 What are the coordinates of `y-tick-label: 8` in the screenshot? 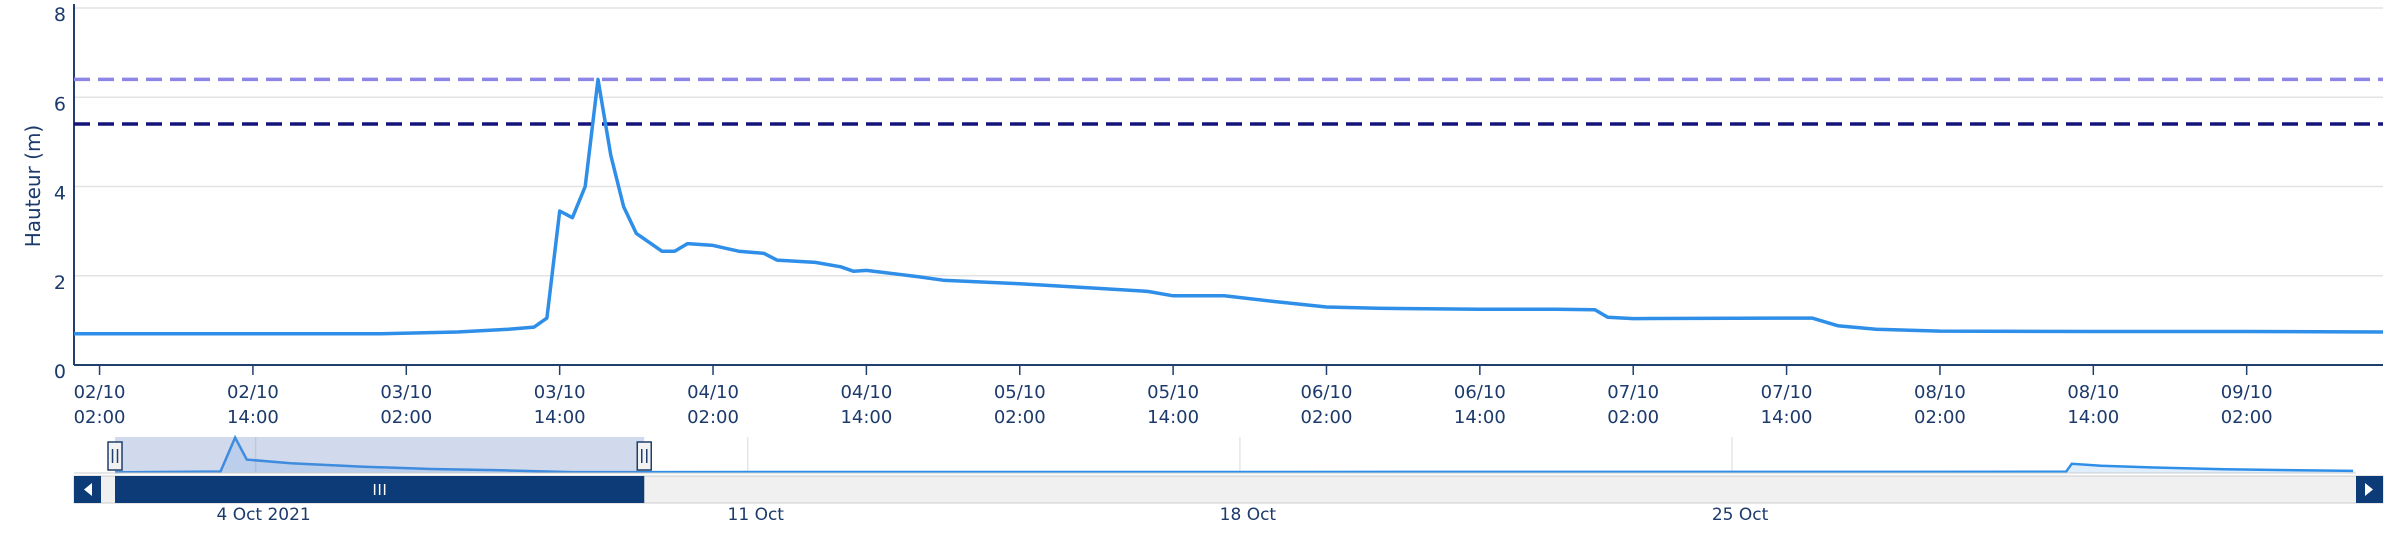 It's located at (60, 15).